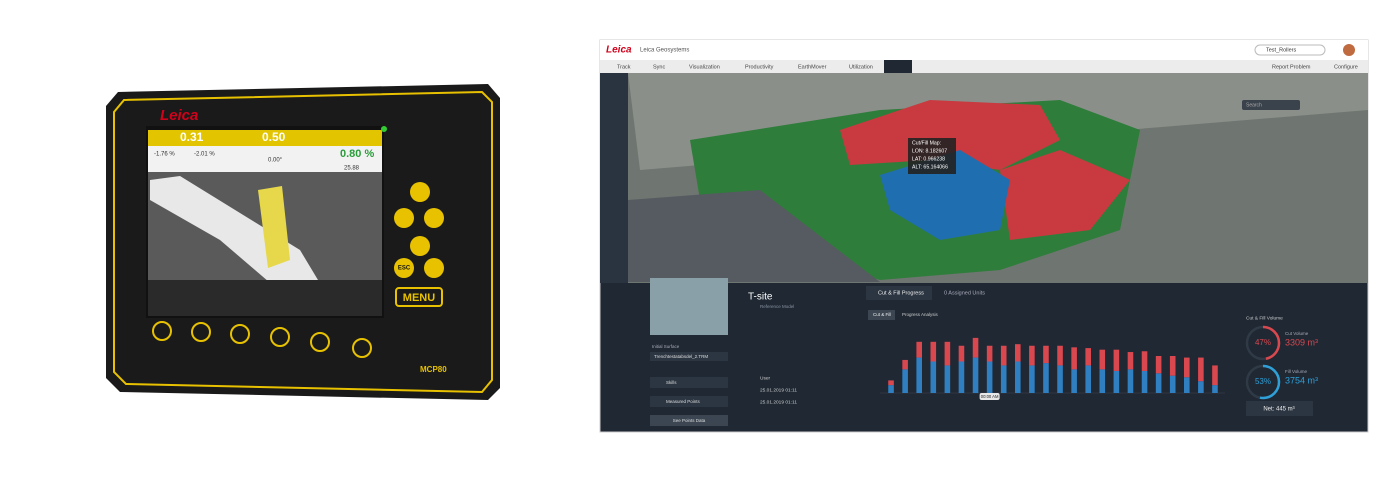  I want to click on site-name: T-site, so click(760, 297).